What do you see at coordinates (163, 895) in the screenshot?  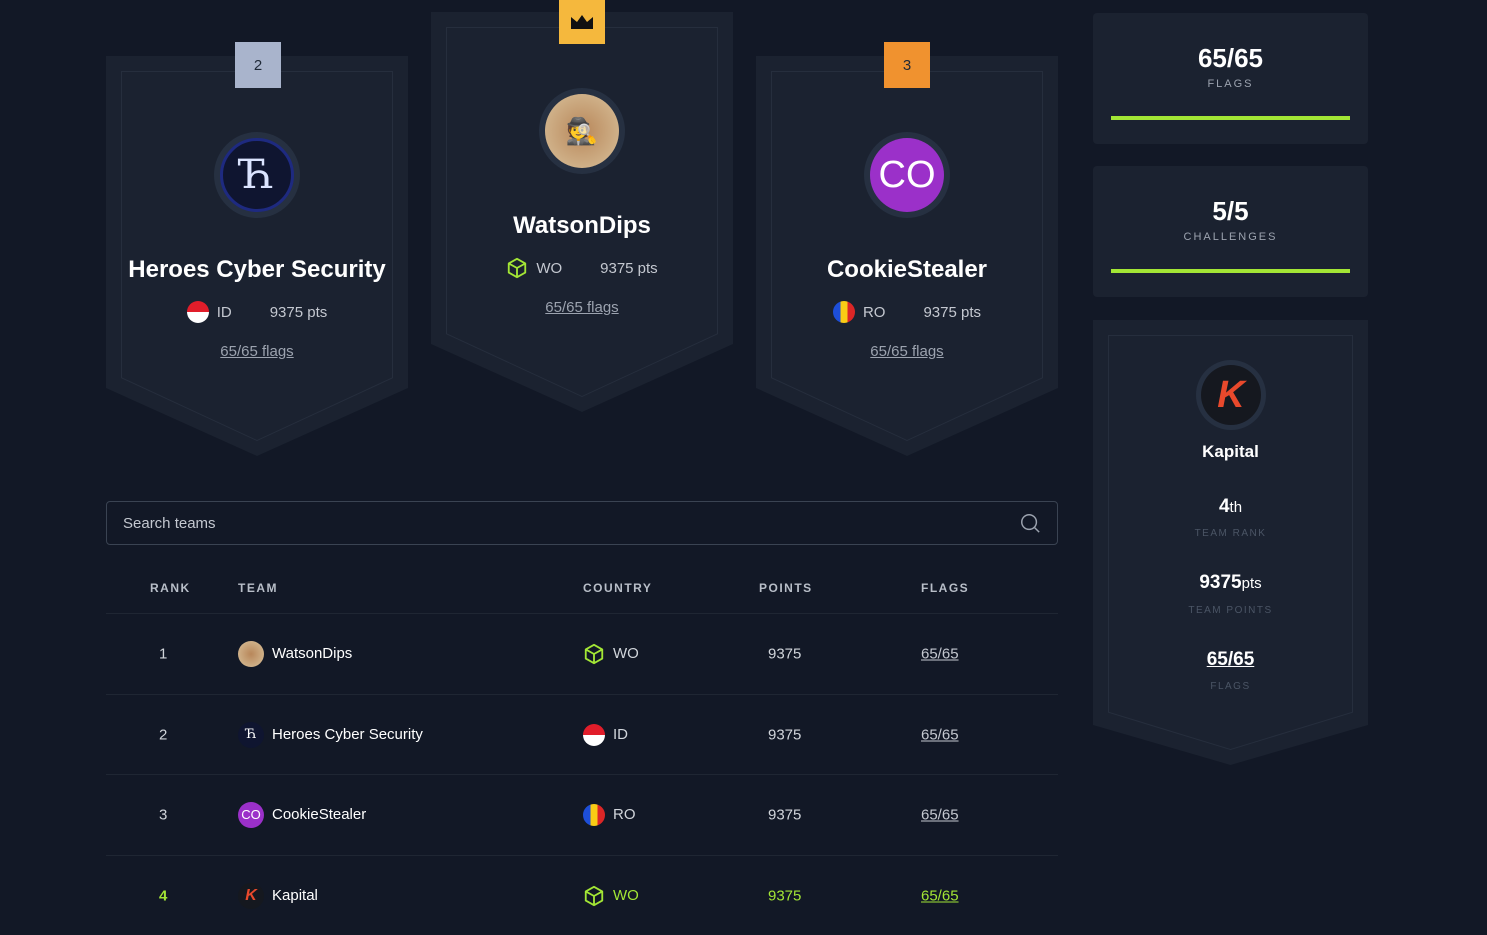 I see `rank-cell: 4` at bounding box center [163, 895].